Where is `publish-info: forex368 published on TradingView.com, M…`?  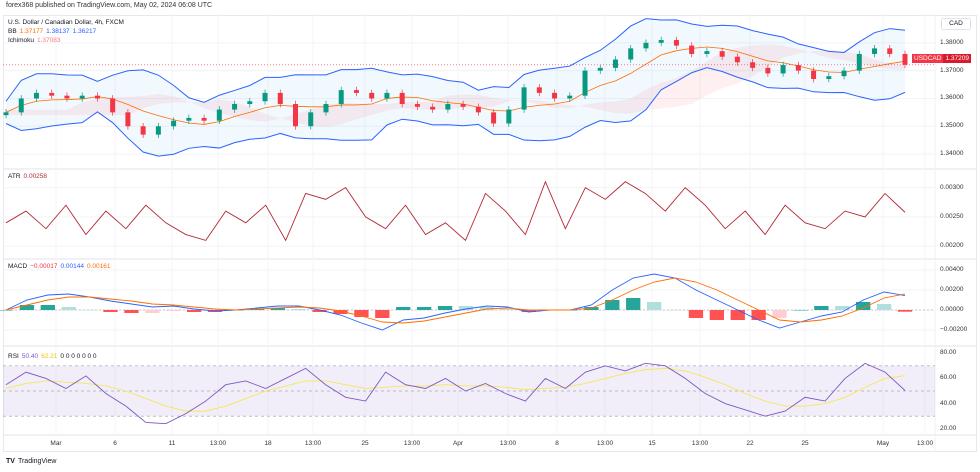 publish-info: forex368 published on TradingView.com, M… is located at coordinates (109, 5).